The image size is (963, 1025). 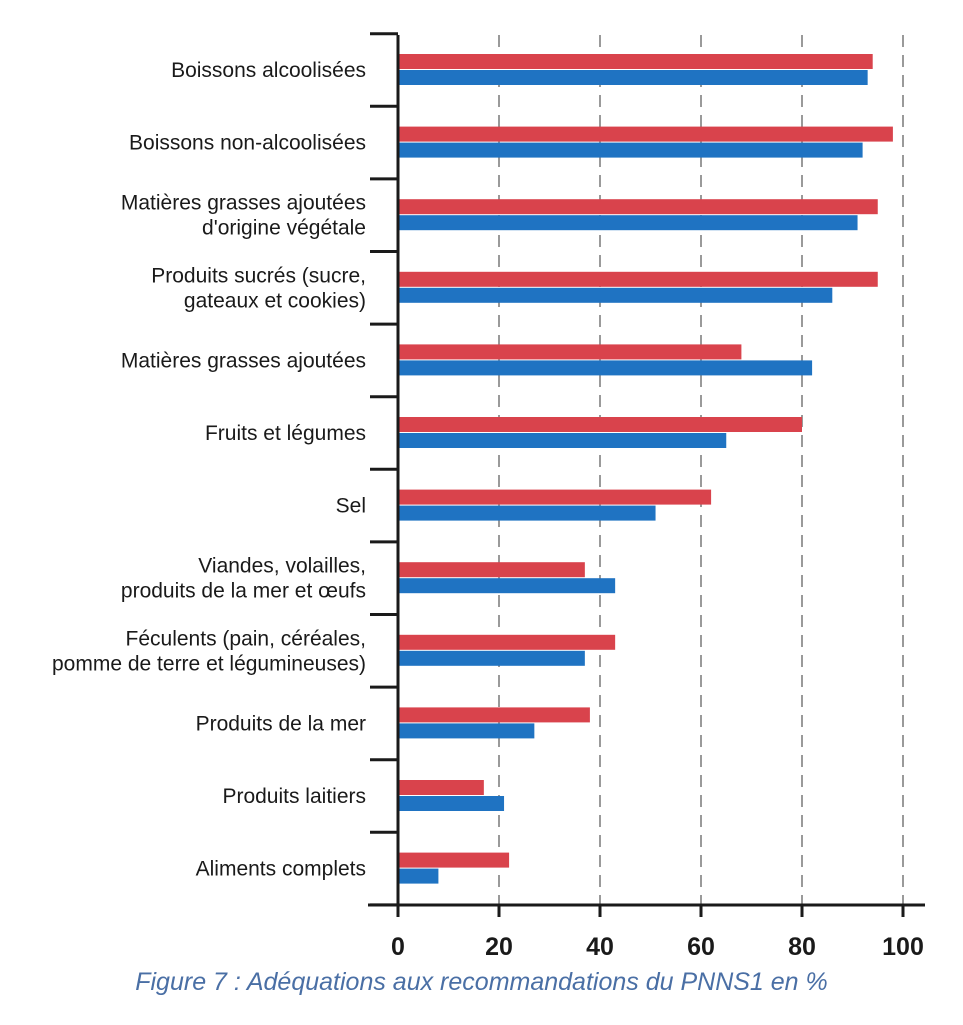 What do you see at coordinates (247, 143) in the screenshot?
I see `category-label: Boissons non-alcoolisées` at bounding box center [247, 143].